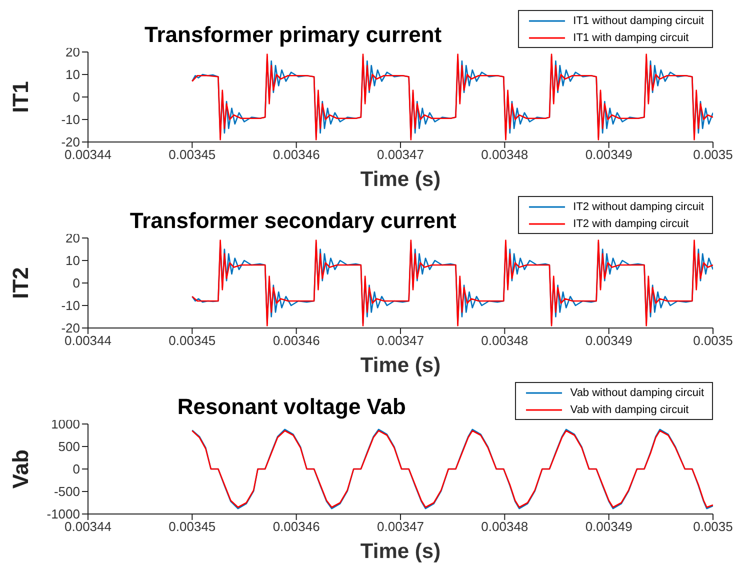 Image resolution: width=739 pixels, height=571 pixels. I want to click on legend-label: IT2 without damping circuit, so click(638, 206).